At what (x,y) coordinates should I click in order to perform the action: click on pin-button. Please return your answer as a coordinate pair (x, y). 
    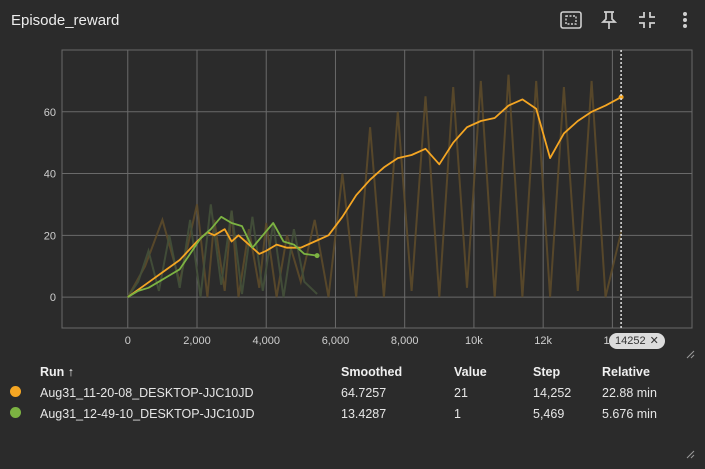
    Looking at the image, I should click on (609, 20).